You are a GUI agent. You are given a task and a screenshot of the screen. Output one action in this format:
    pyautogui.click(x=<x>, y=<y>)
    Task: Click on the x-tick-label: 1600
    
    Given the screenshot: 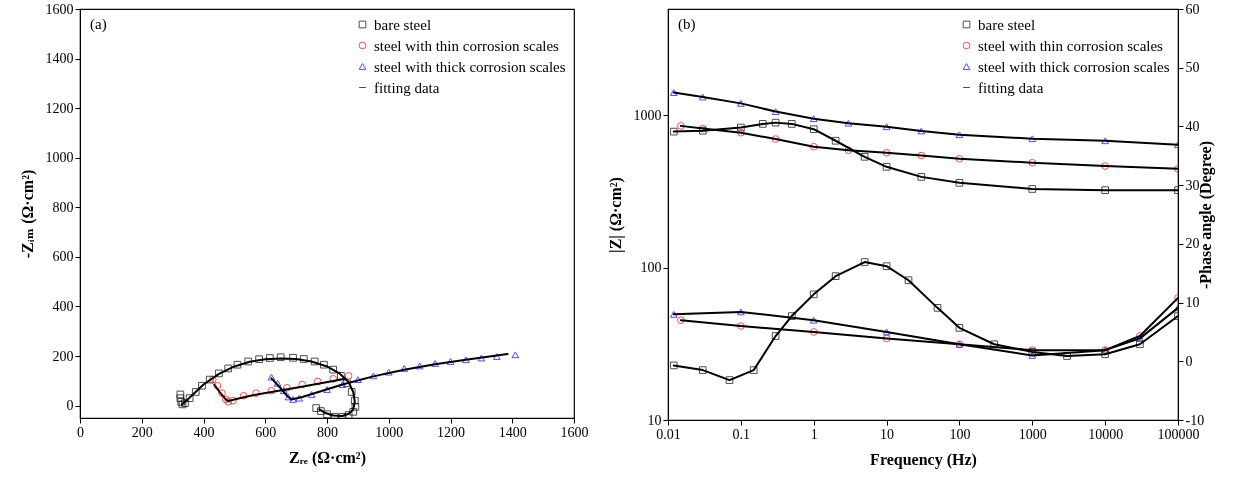 What is the action you would take?
    pyautogui.click(x=574, y=432)
    